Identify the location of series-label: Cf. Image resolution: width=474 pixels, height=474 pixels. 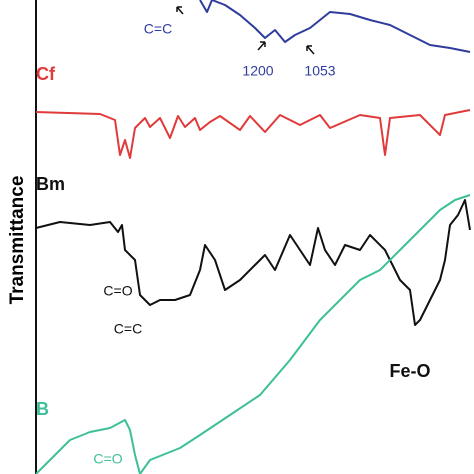
(46, 74).